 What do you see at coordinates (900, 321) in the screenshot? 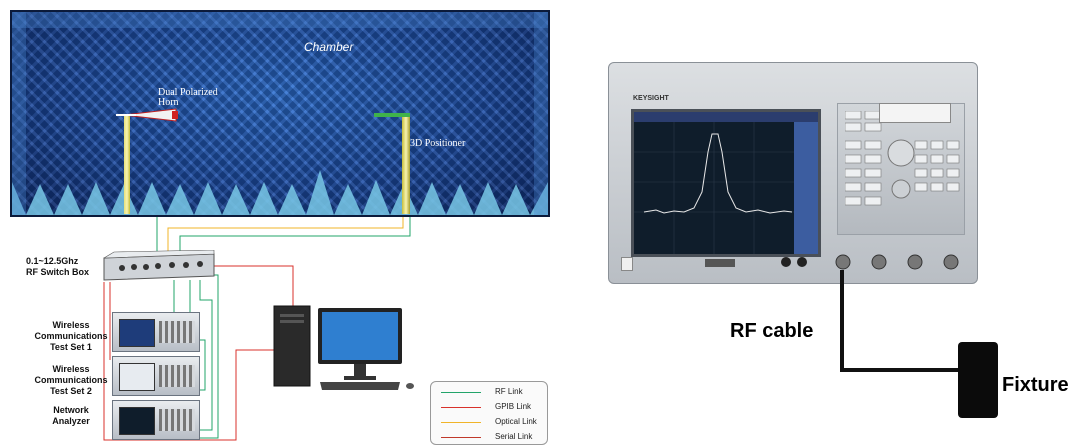
I see `rf-cable` at bounding box center [900, 321].